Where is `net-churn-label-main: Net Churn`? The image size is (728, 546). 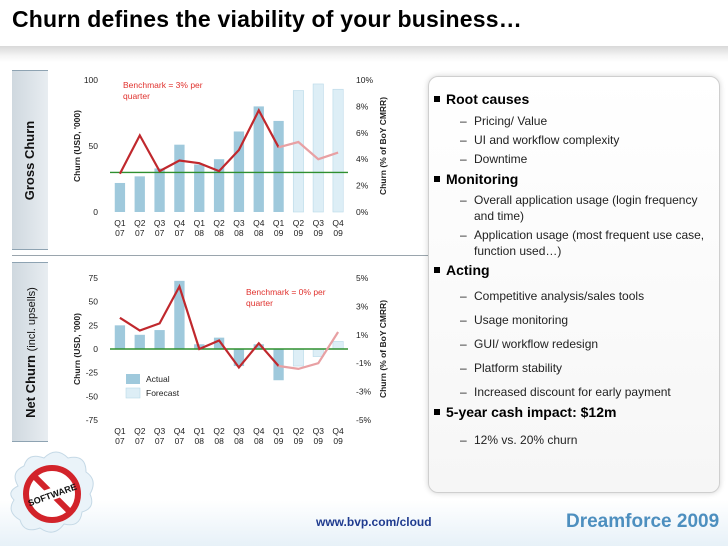 net-churn-label-main: Net Churn is located at coordinates (30, 386).